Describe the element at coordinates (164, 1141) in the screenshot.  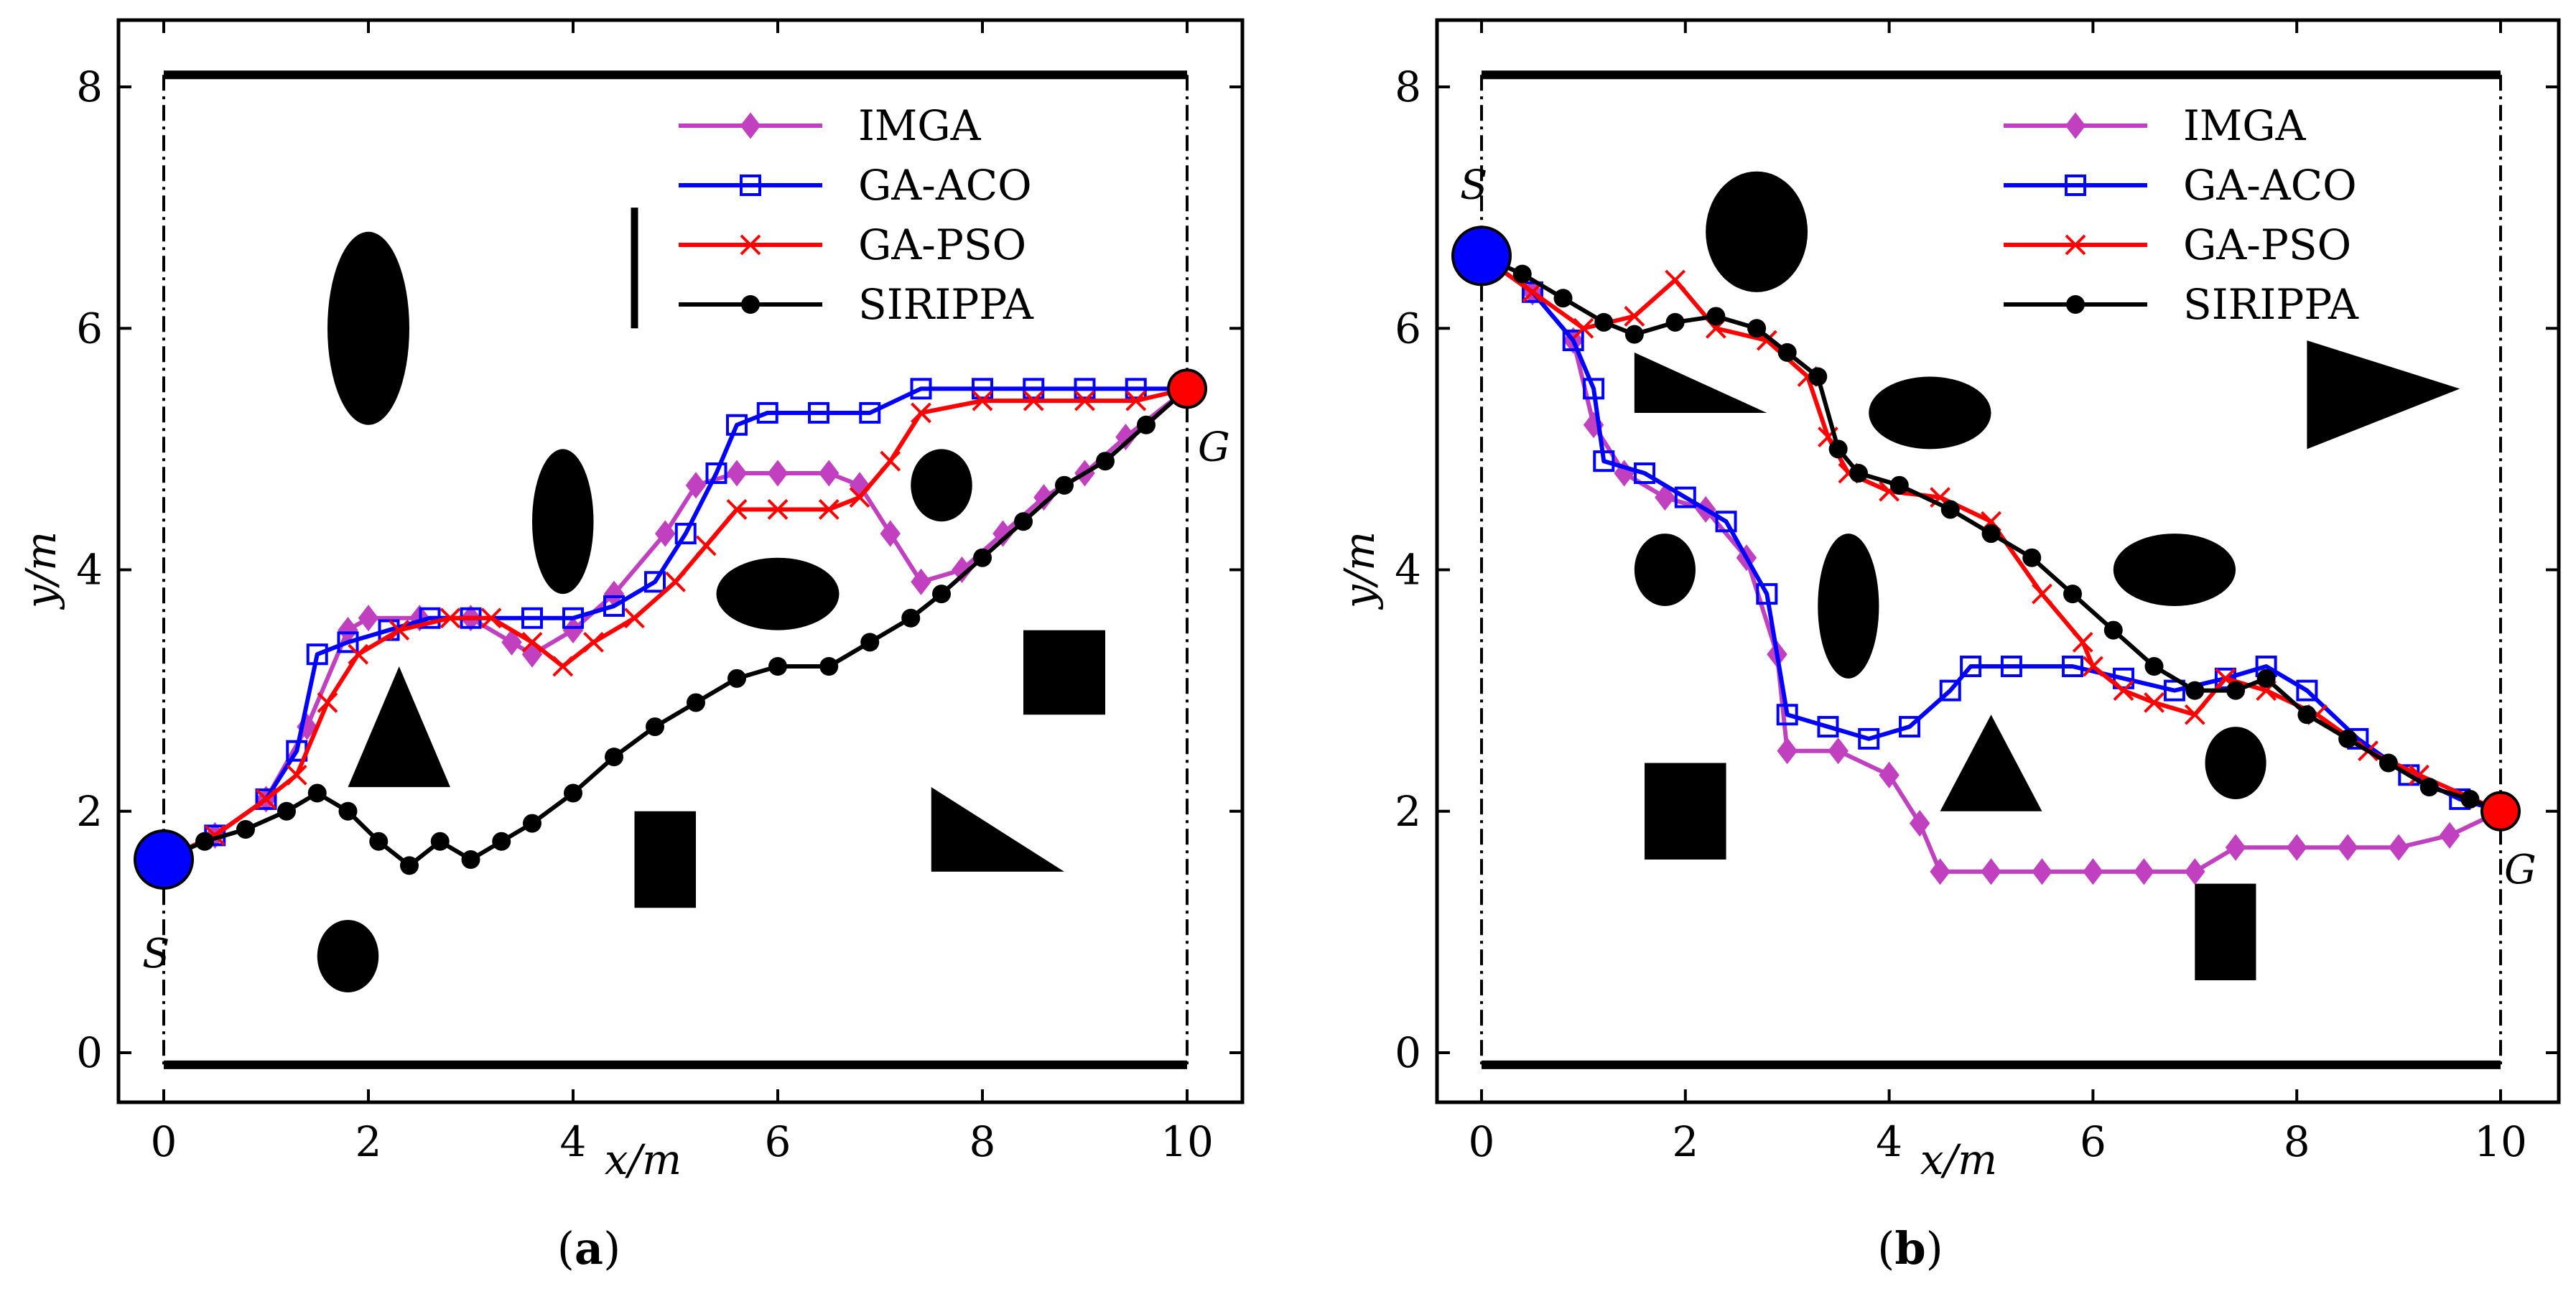
I see `x-tick-label: 0` at that location.